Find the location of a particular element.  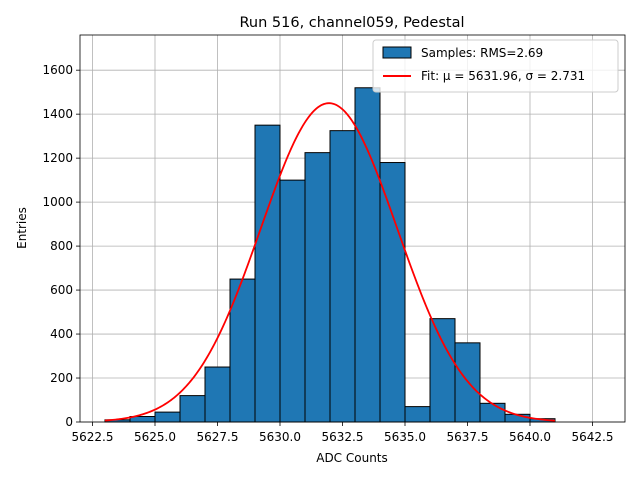

y-tick-label: 800 is located at coordinates (61, 246).